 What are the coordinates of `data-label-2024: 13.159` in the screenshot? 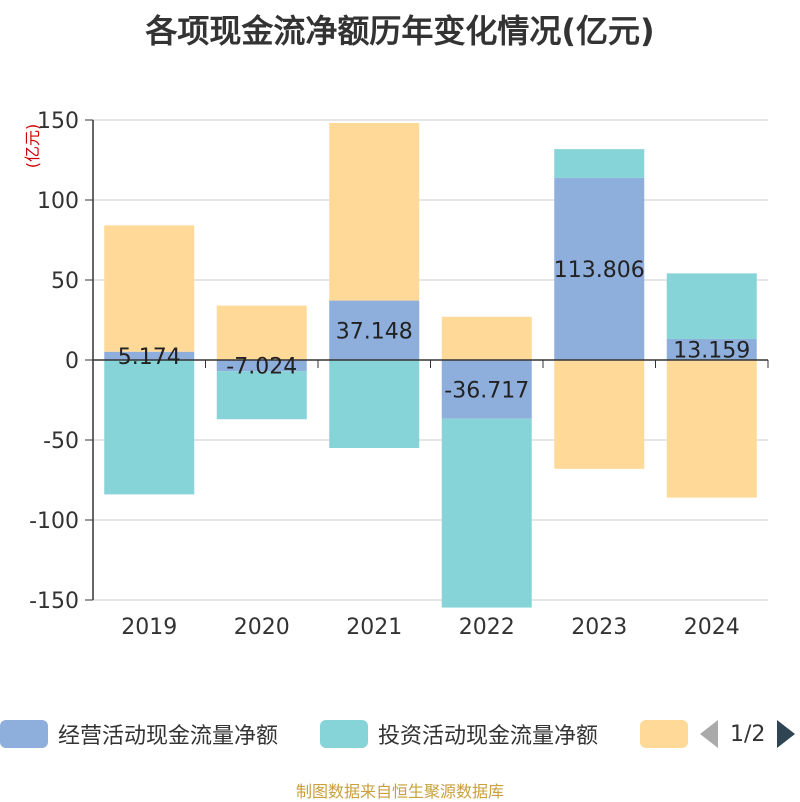 It's located at (711, 350).